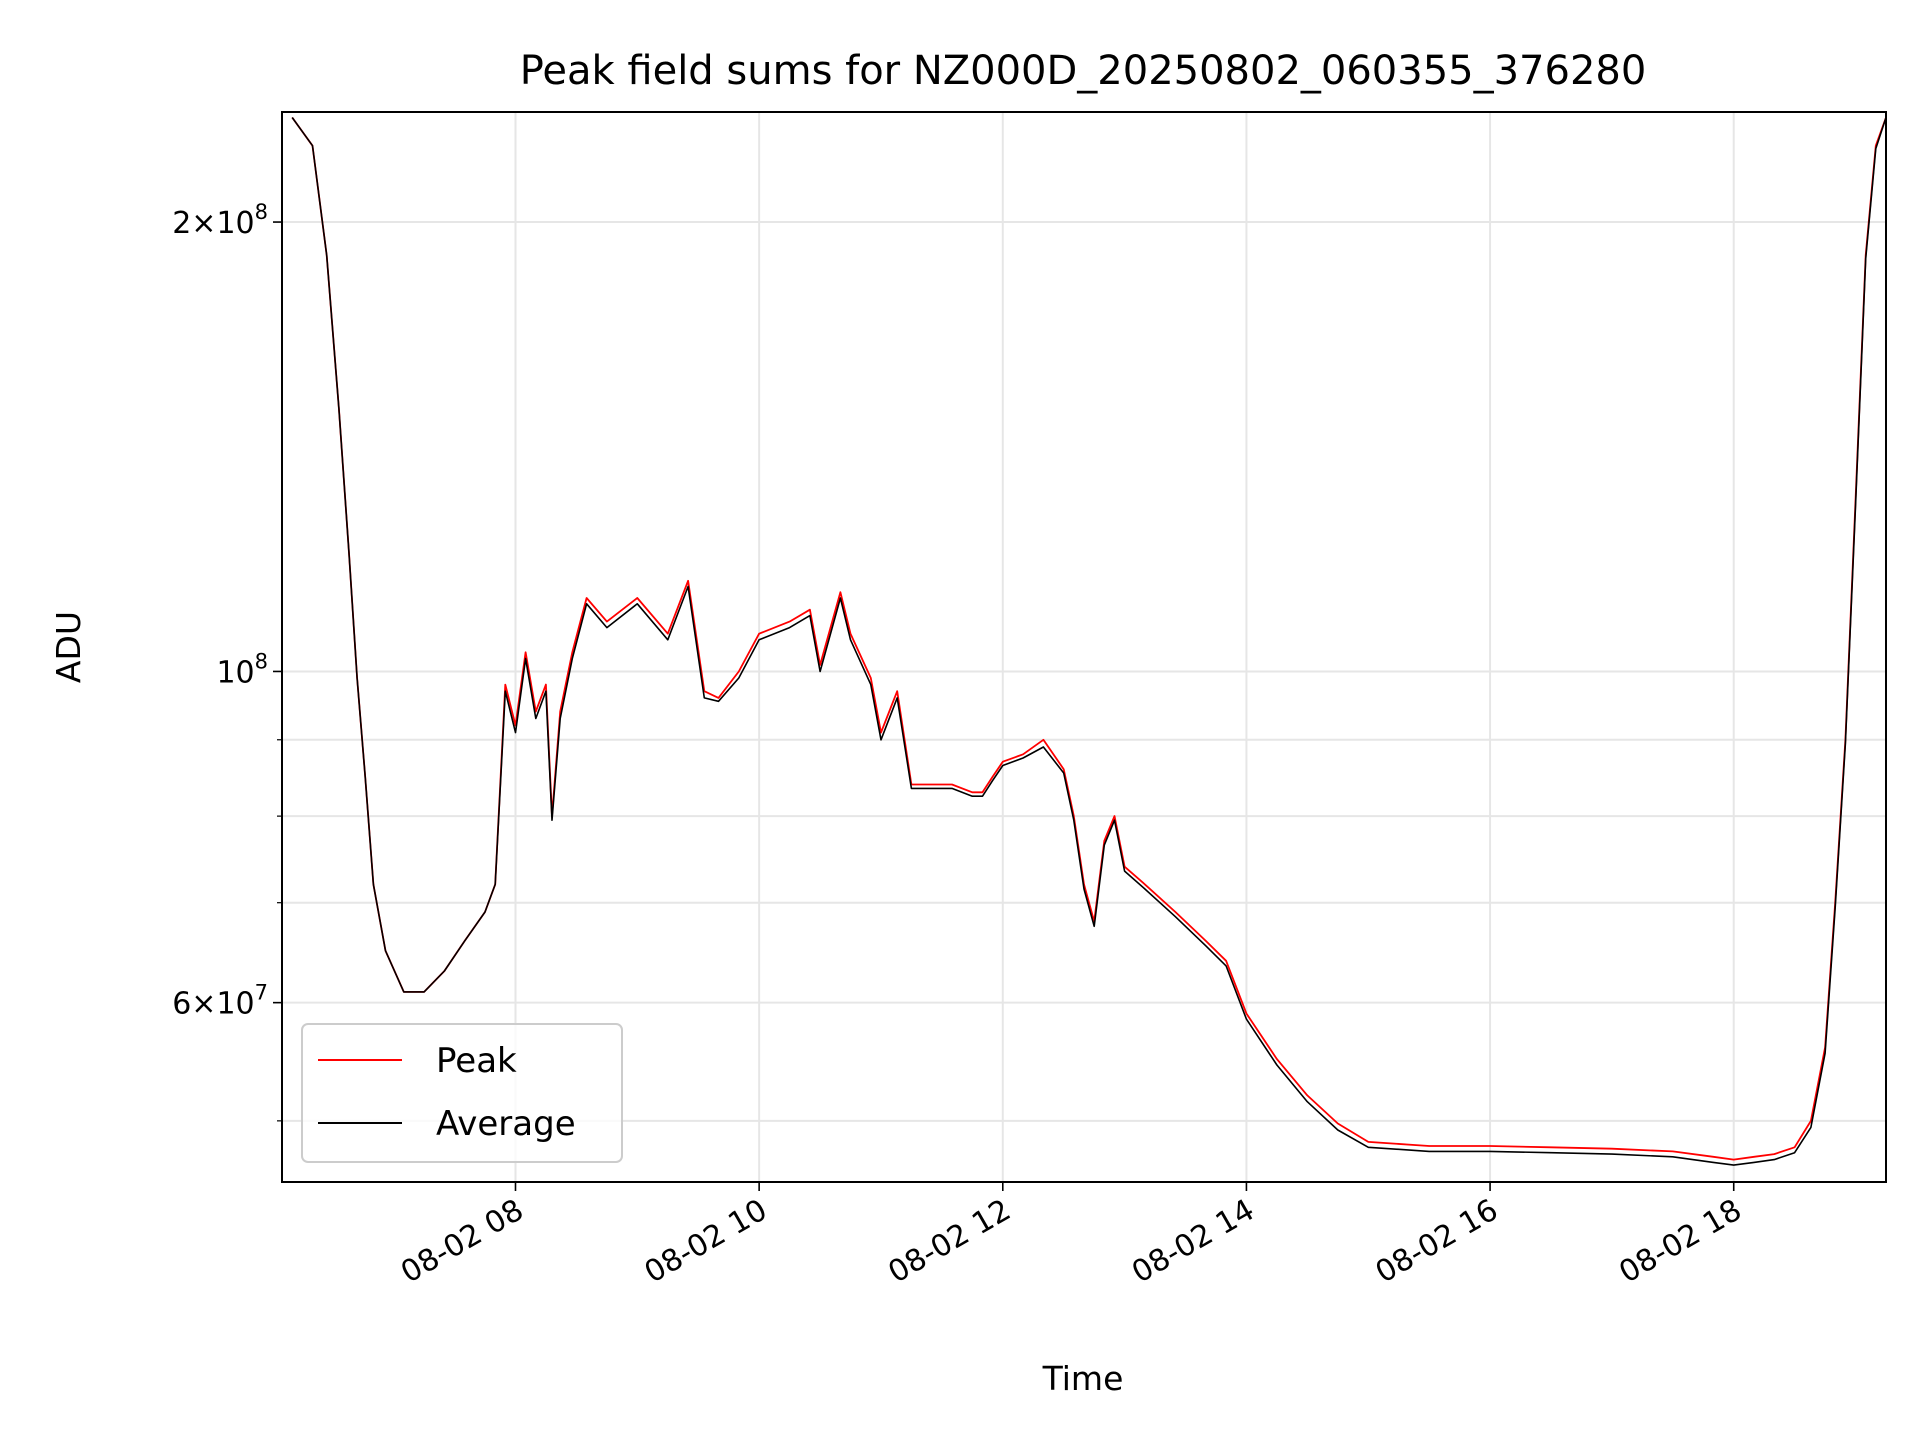  What do you see at coordinates (706, 1242) in the screenshot?
I see `x-tick-label: 08-02 10` at bounding box center [706, 1242].